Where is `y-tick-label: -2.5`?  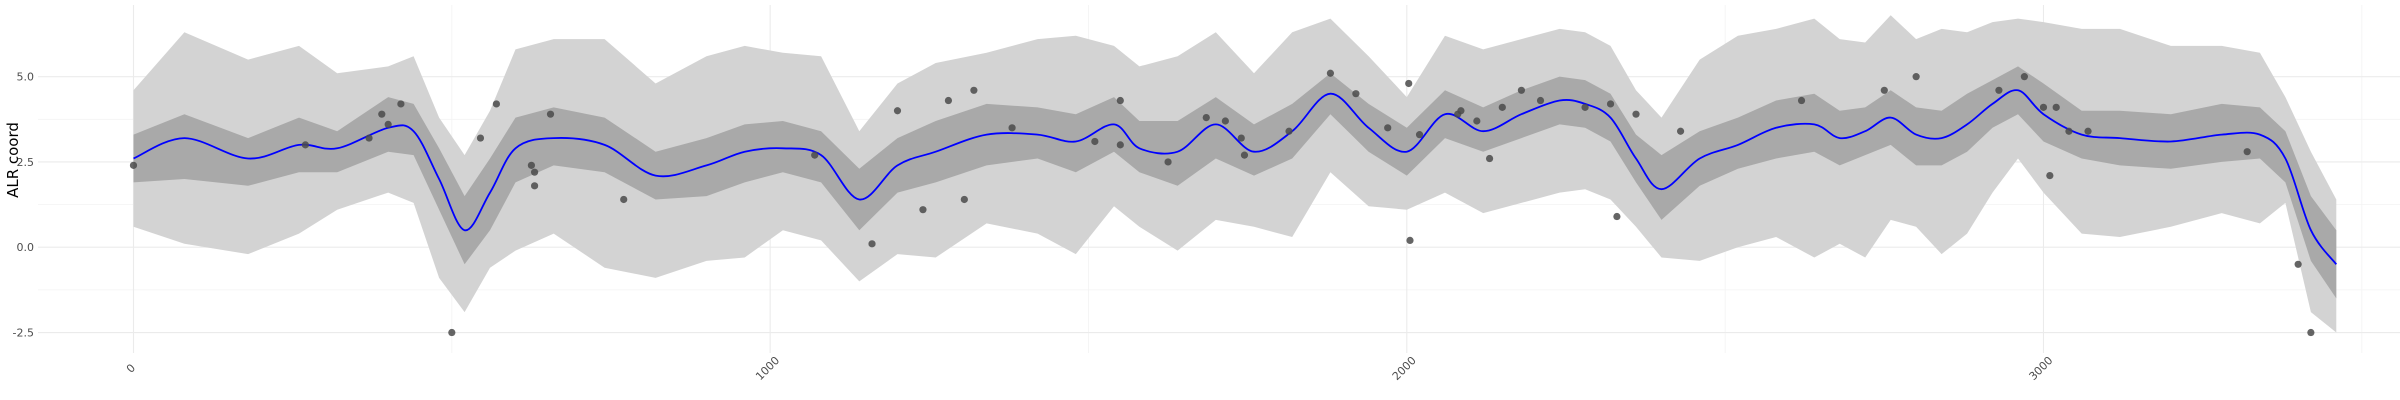
y-tick-label: -2.5 is located at coordinates (23, 333).